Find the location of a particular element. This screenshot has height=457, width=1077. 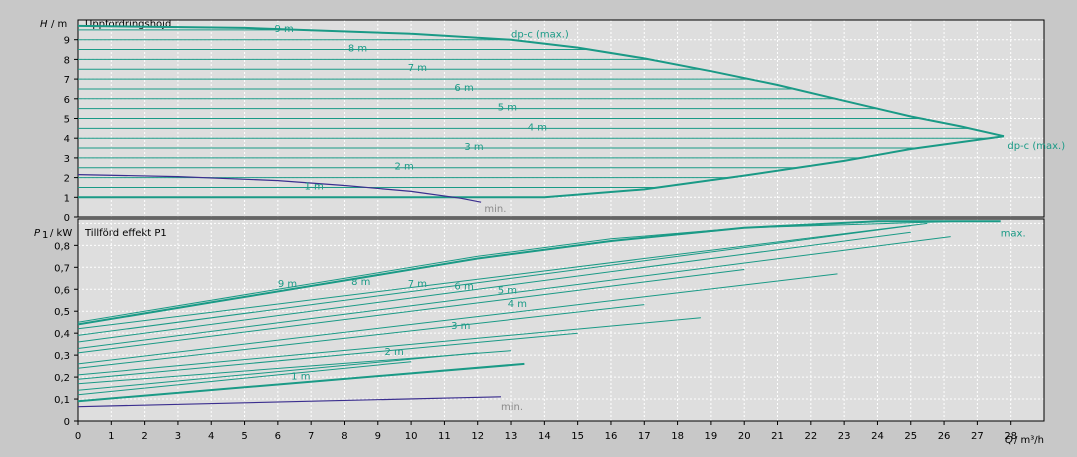

head-ytick-label: 7 is located at coordinates (67, 80).